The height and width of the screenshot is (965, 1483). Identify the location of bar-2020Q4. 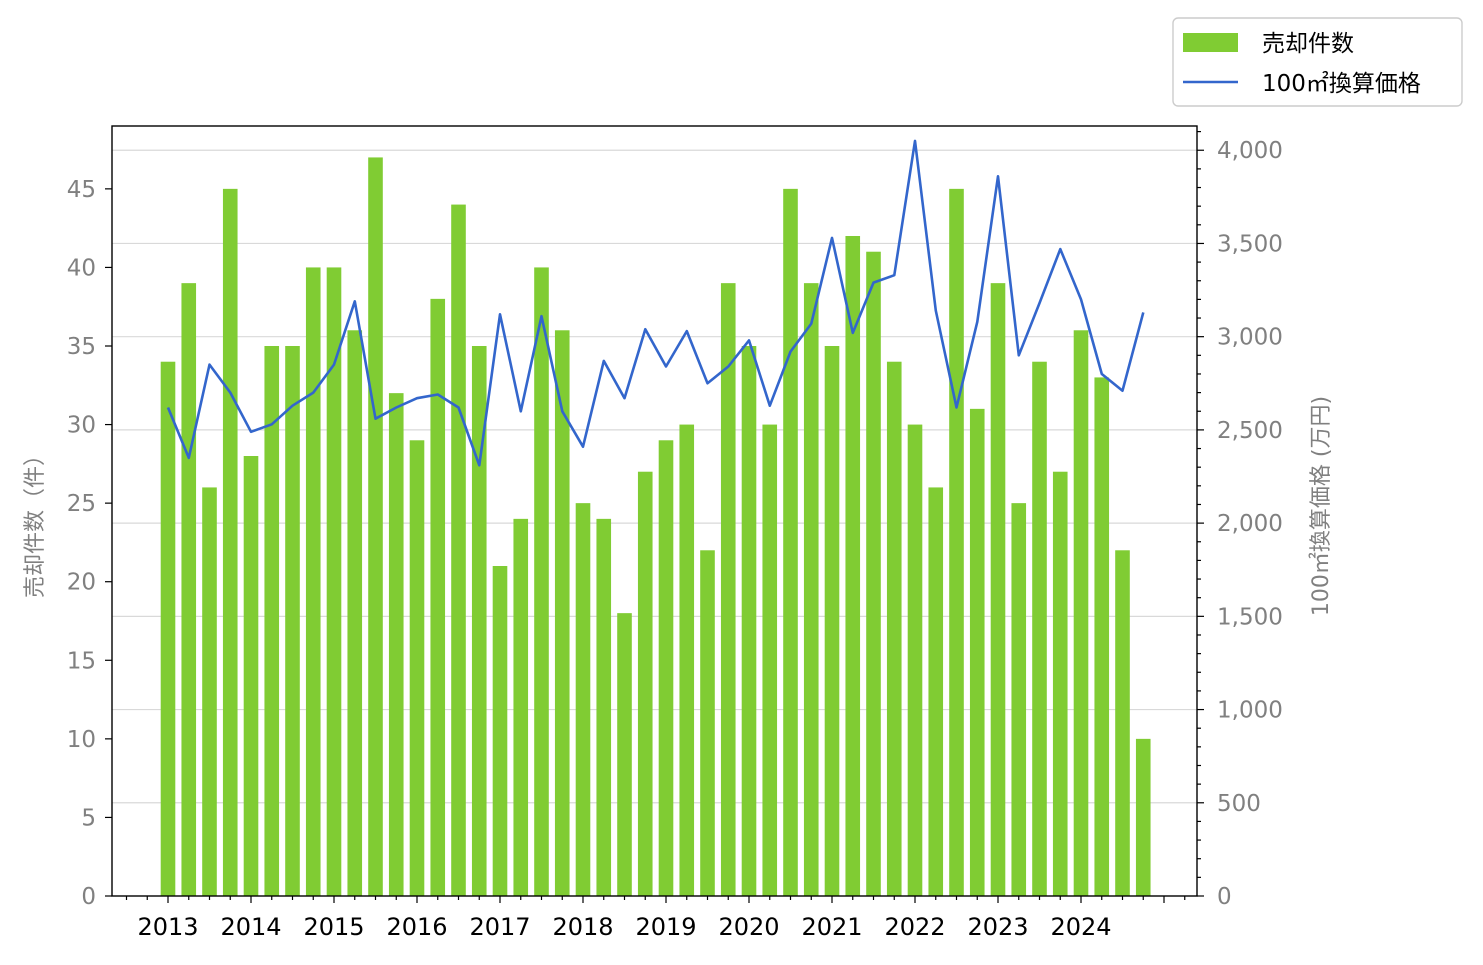
(811, 590).